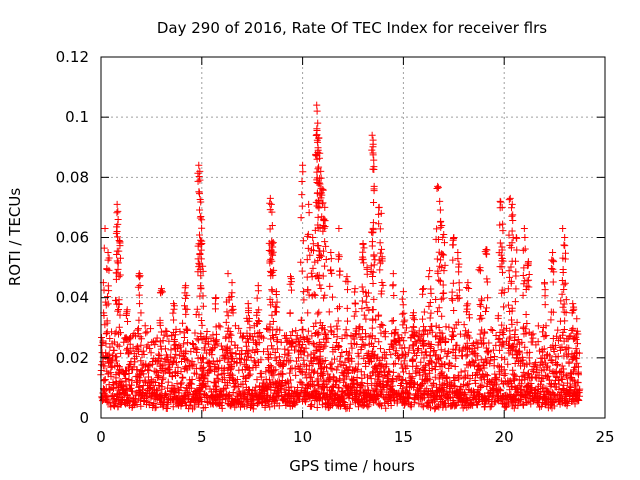 This screenshot has width=640, height=480. I want to click on y-tick-label: 0.06, so click(72, 238).